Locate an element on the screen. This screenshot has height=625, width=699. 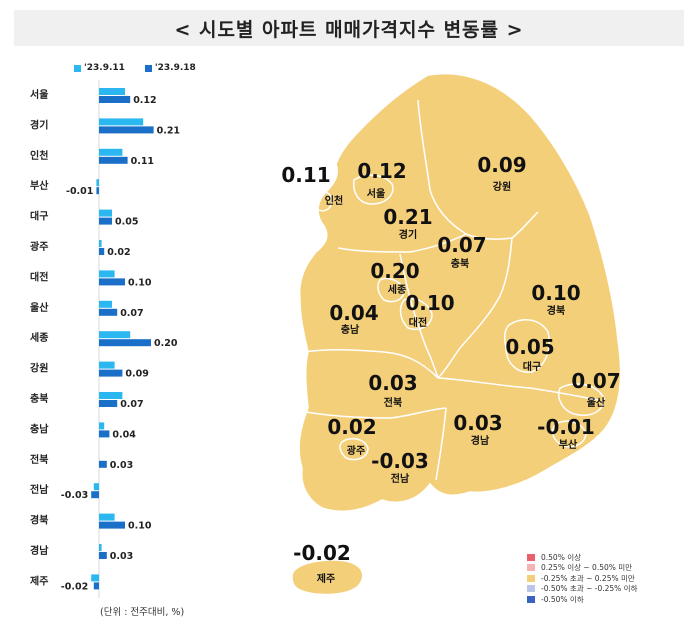
bar-value-label: 0.05 is located at coordinates (126, 222).